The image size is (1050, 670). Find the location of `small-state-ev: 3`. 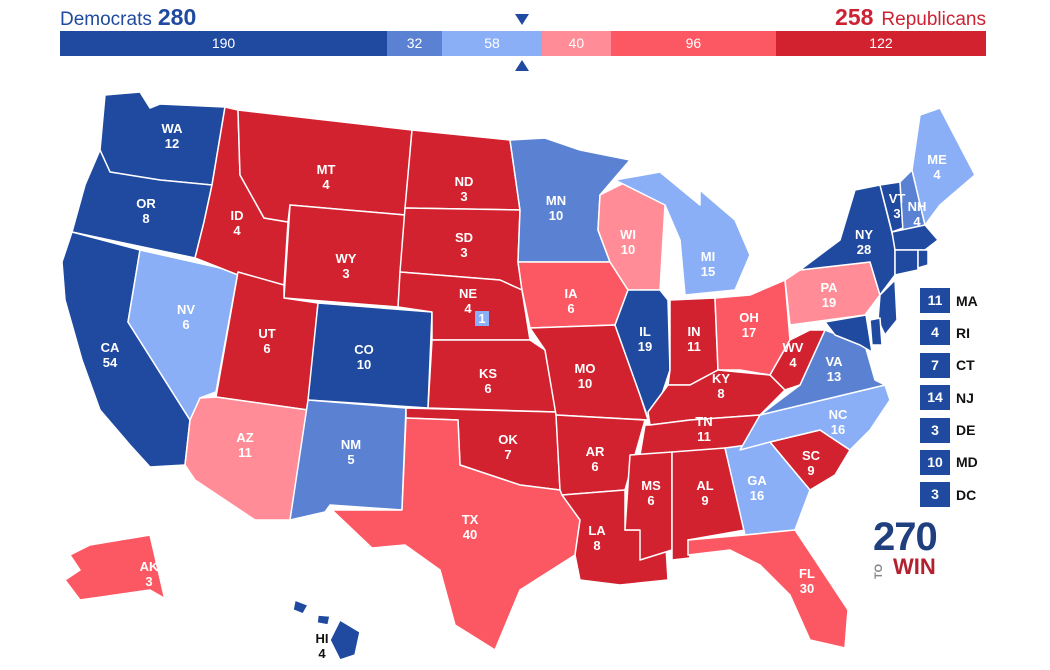

small-state-ev: 3 is located at coordinates (935, 430).